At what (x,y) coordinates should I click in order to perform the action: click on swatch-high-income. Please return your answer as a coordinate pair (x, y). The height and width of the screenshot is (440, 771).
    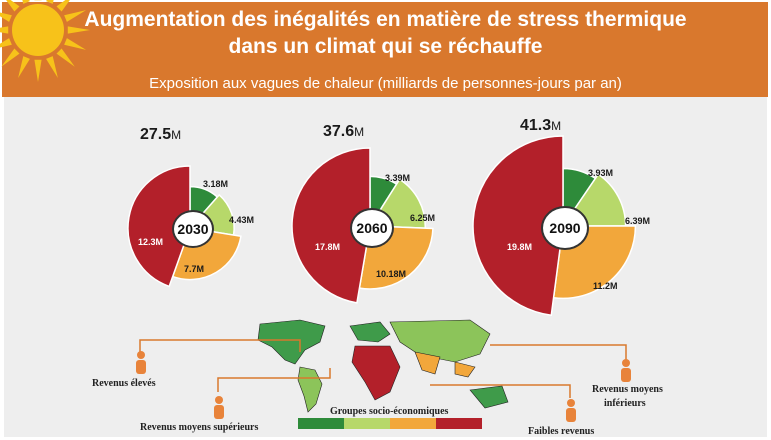
    Looking at the image, I should click on (321, 423).